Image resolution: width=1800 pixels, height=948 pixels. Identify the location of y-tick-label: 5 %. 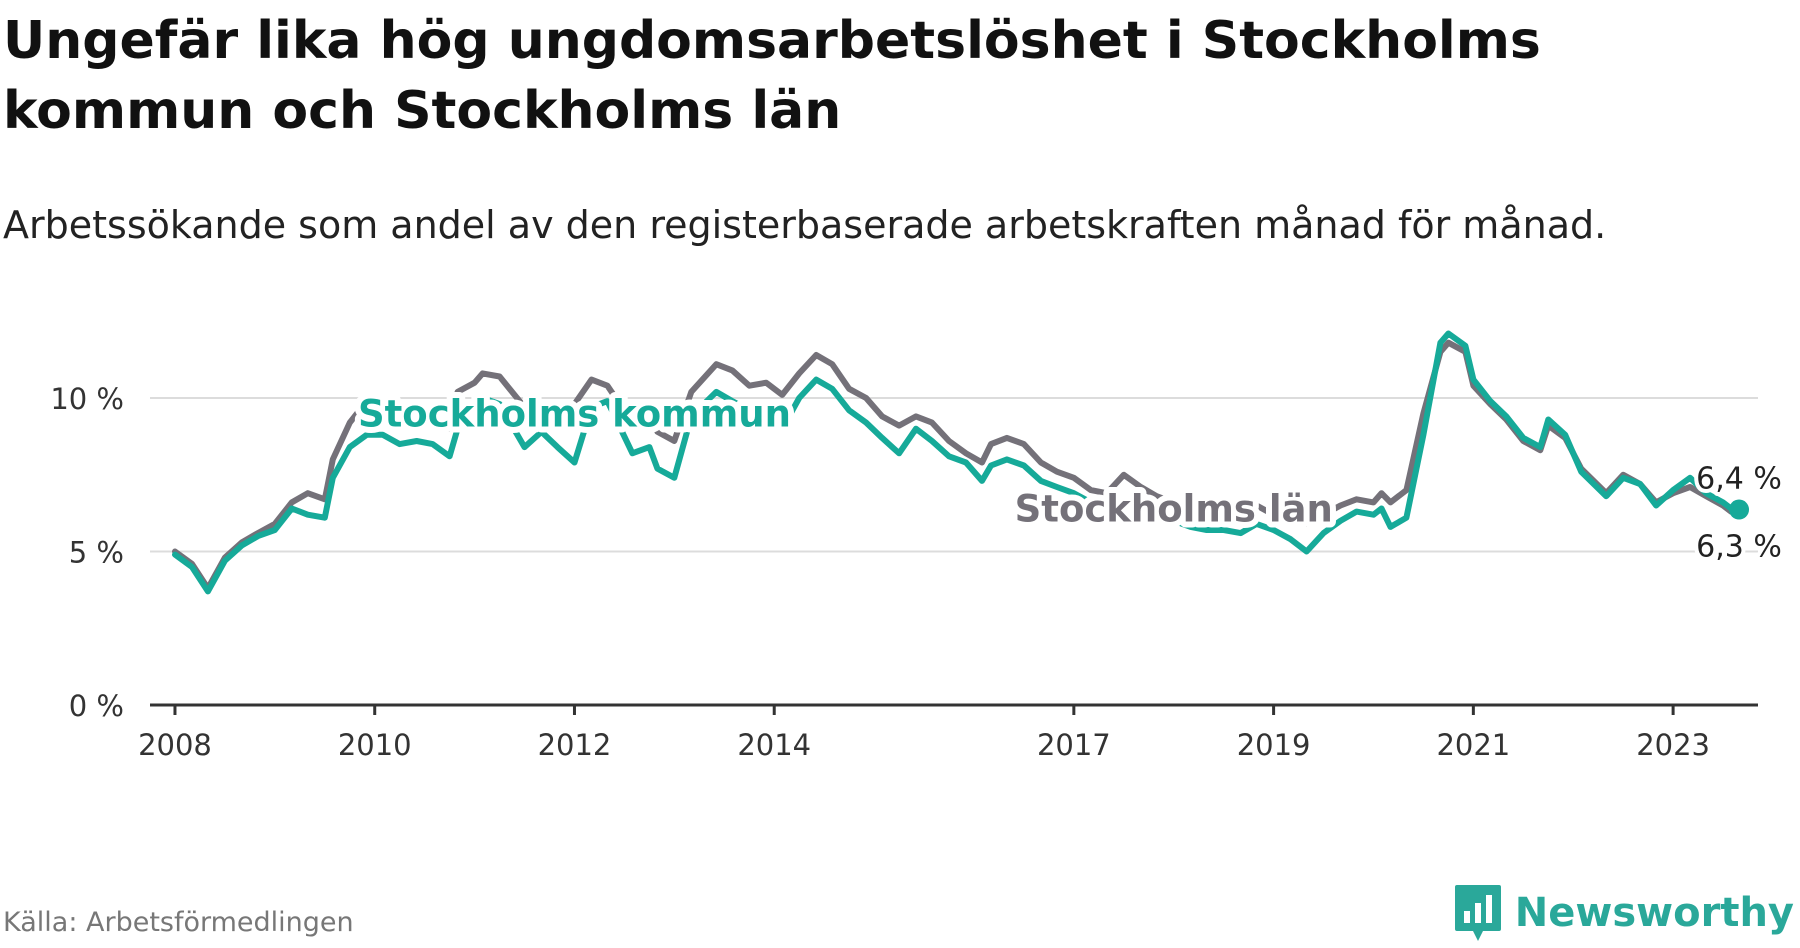
(96, 553).